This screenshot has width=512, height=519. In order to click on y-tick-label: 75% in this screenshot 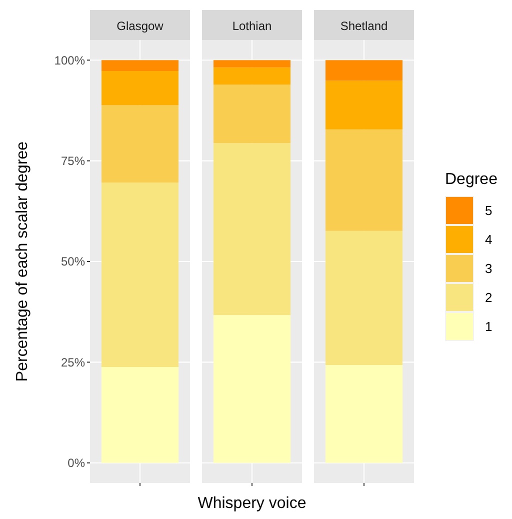, I will do `click(73, 161)`.